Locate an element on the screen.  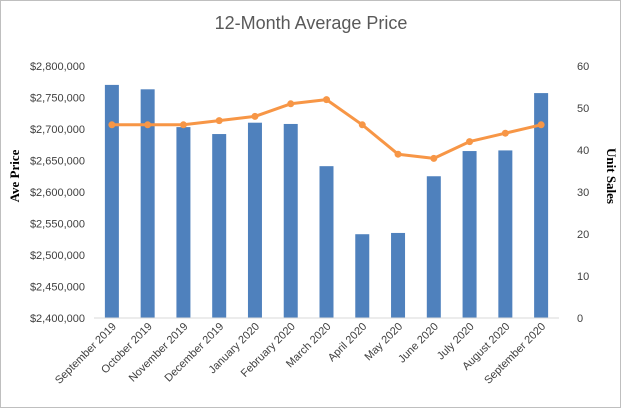
right-axis-tick-label: 10 is located at coordinates (583, 277).